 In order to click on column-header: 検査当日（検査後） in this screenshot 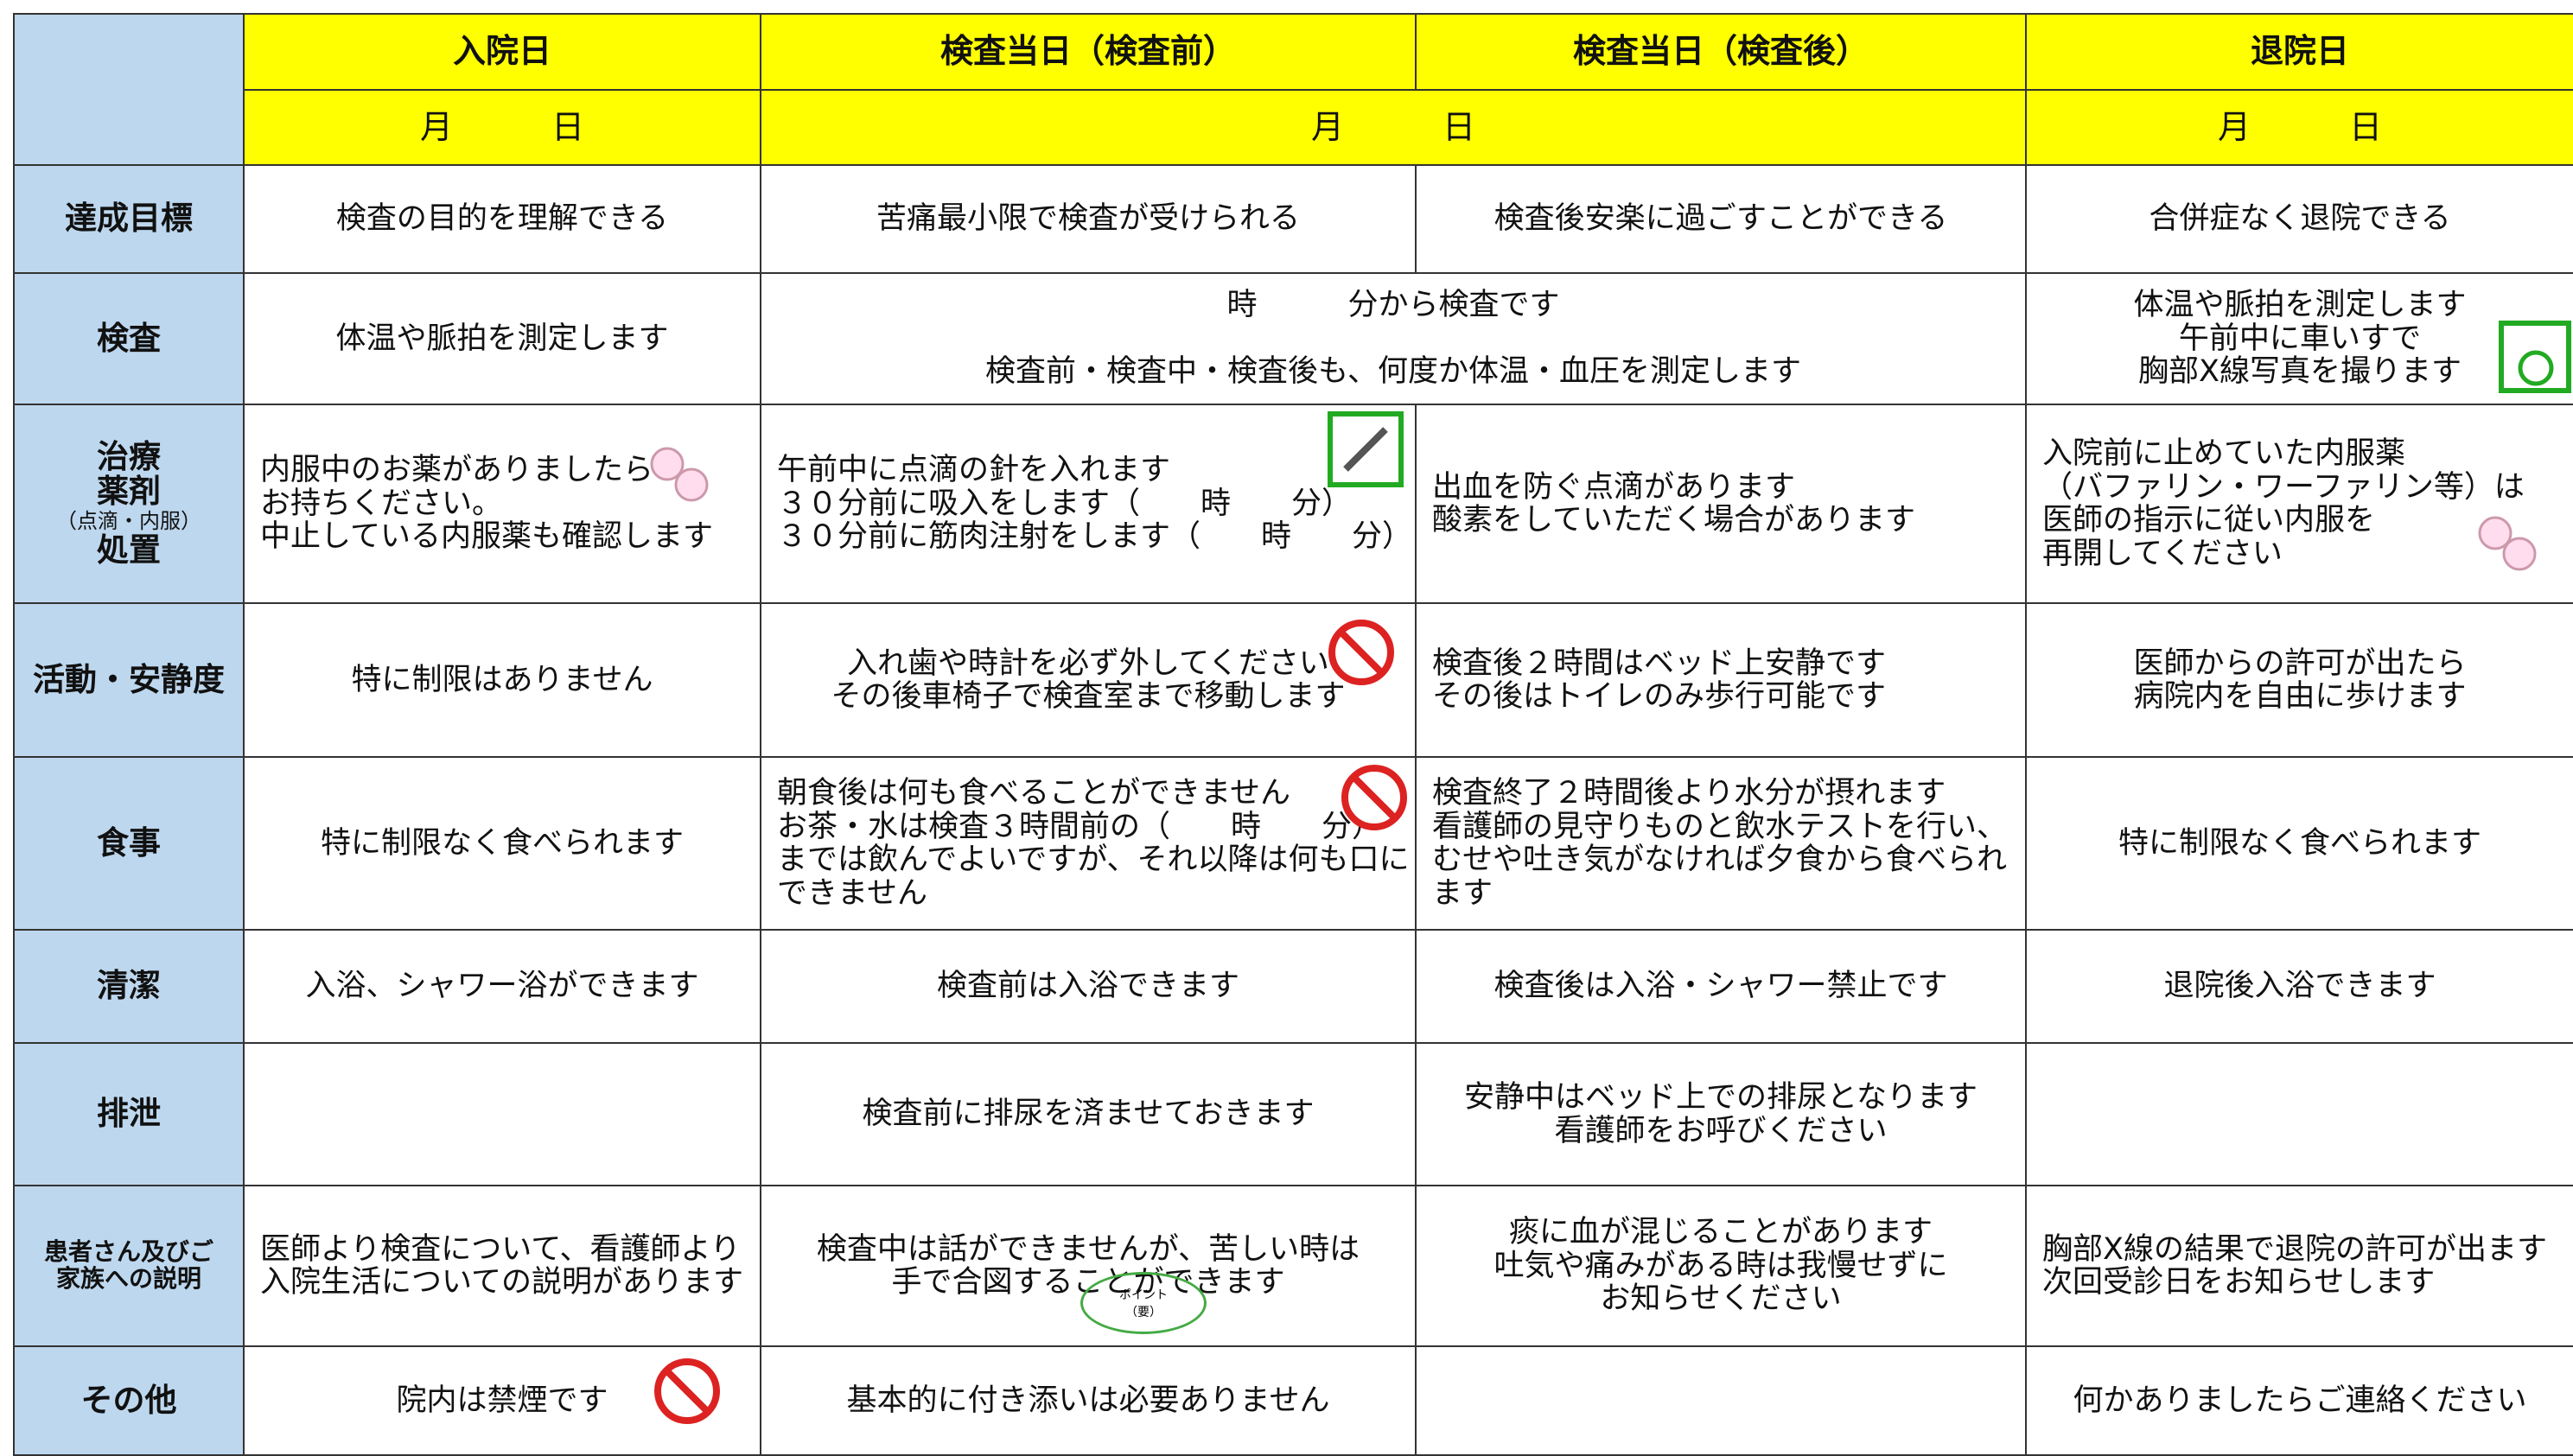, I will do `click(1721, 52)`.